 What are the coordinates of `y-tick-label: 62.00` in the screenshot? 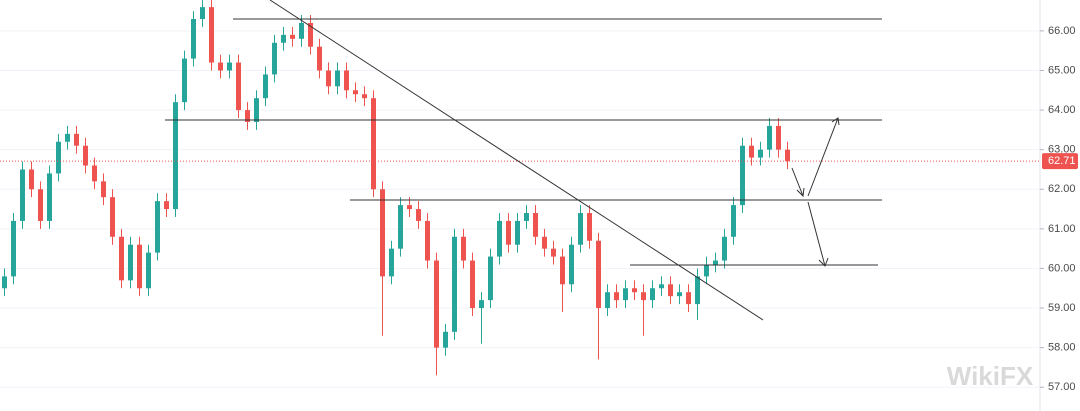 It's located at (1062, 189).